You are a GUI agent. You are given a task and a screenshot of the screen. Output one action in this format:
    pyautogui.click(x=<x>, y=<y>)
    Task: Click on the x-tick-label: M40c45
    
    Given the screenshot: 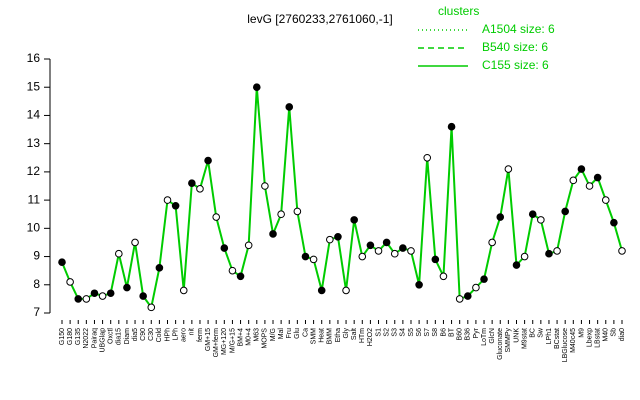 What is the action you would take?
    pyautogui.click(x=573, y=340)
    